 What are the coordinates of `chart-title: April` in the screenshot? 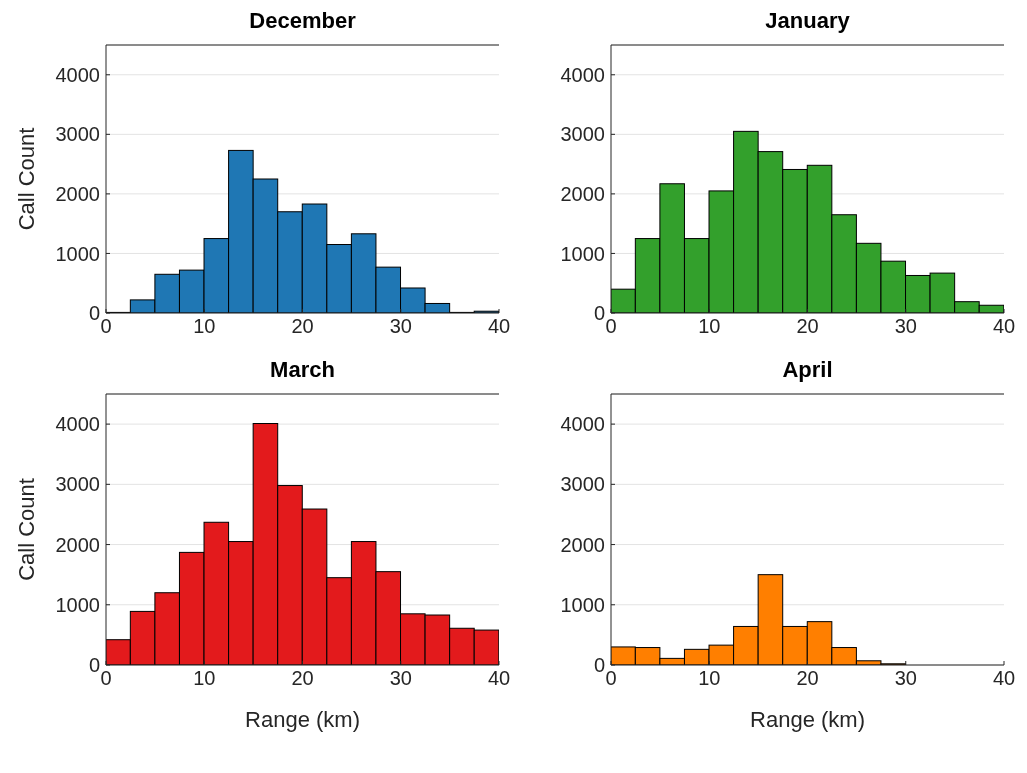 It's located at (807, 370).